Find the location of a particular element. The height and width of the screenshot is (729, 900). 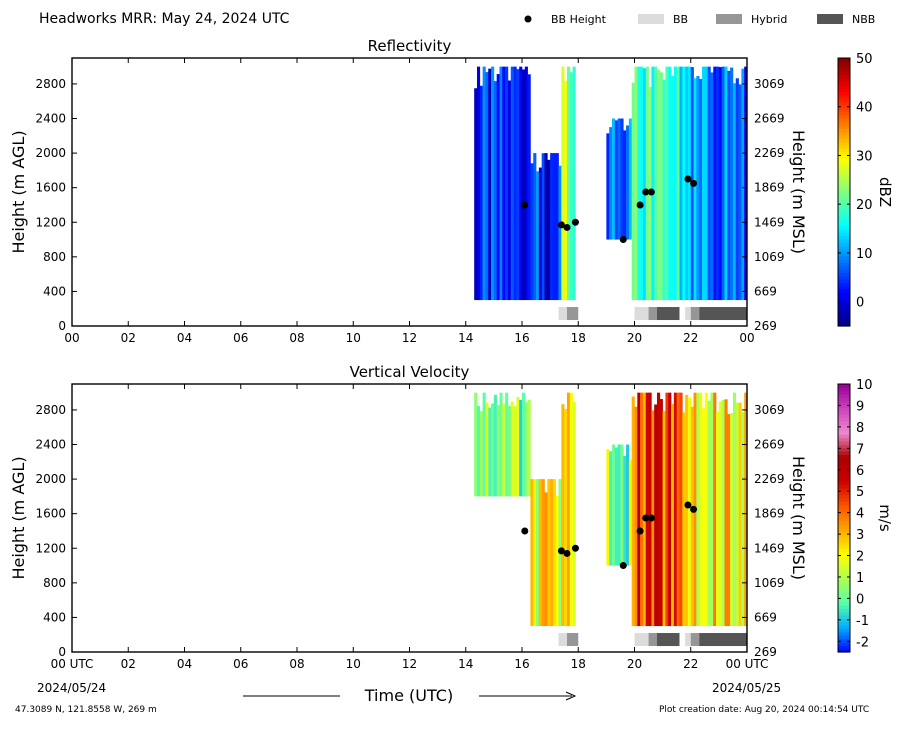

x-tick-label: 04 is located at coordinates (184, 664).